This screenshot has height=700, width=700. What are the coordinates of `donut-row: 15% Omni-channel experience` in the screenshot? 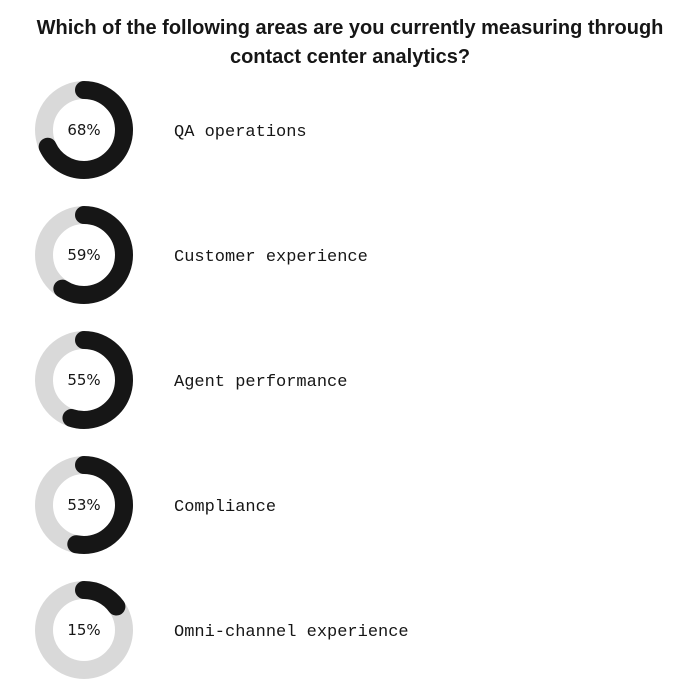 It's located at (222, 630).